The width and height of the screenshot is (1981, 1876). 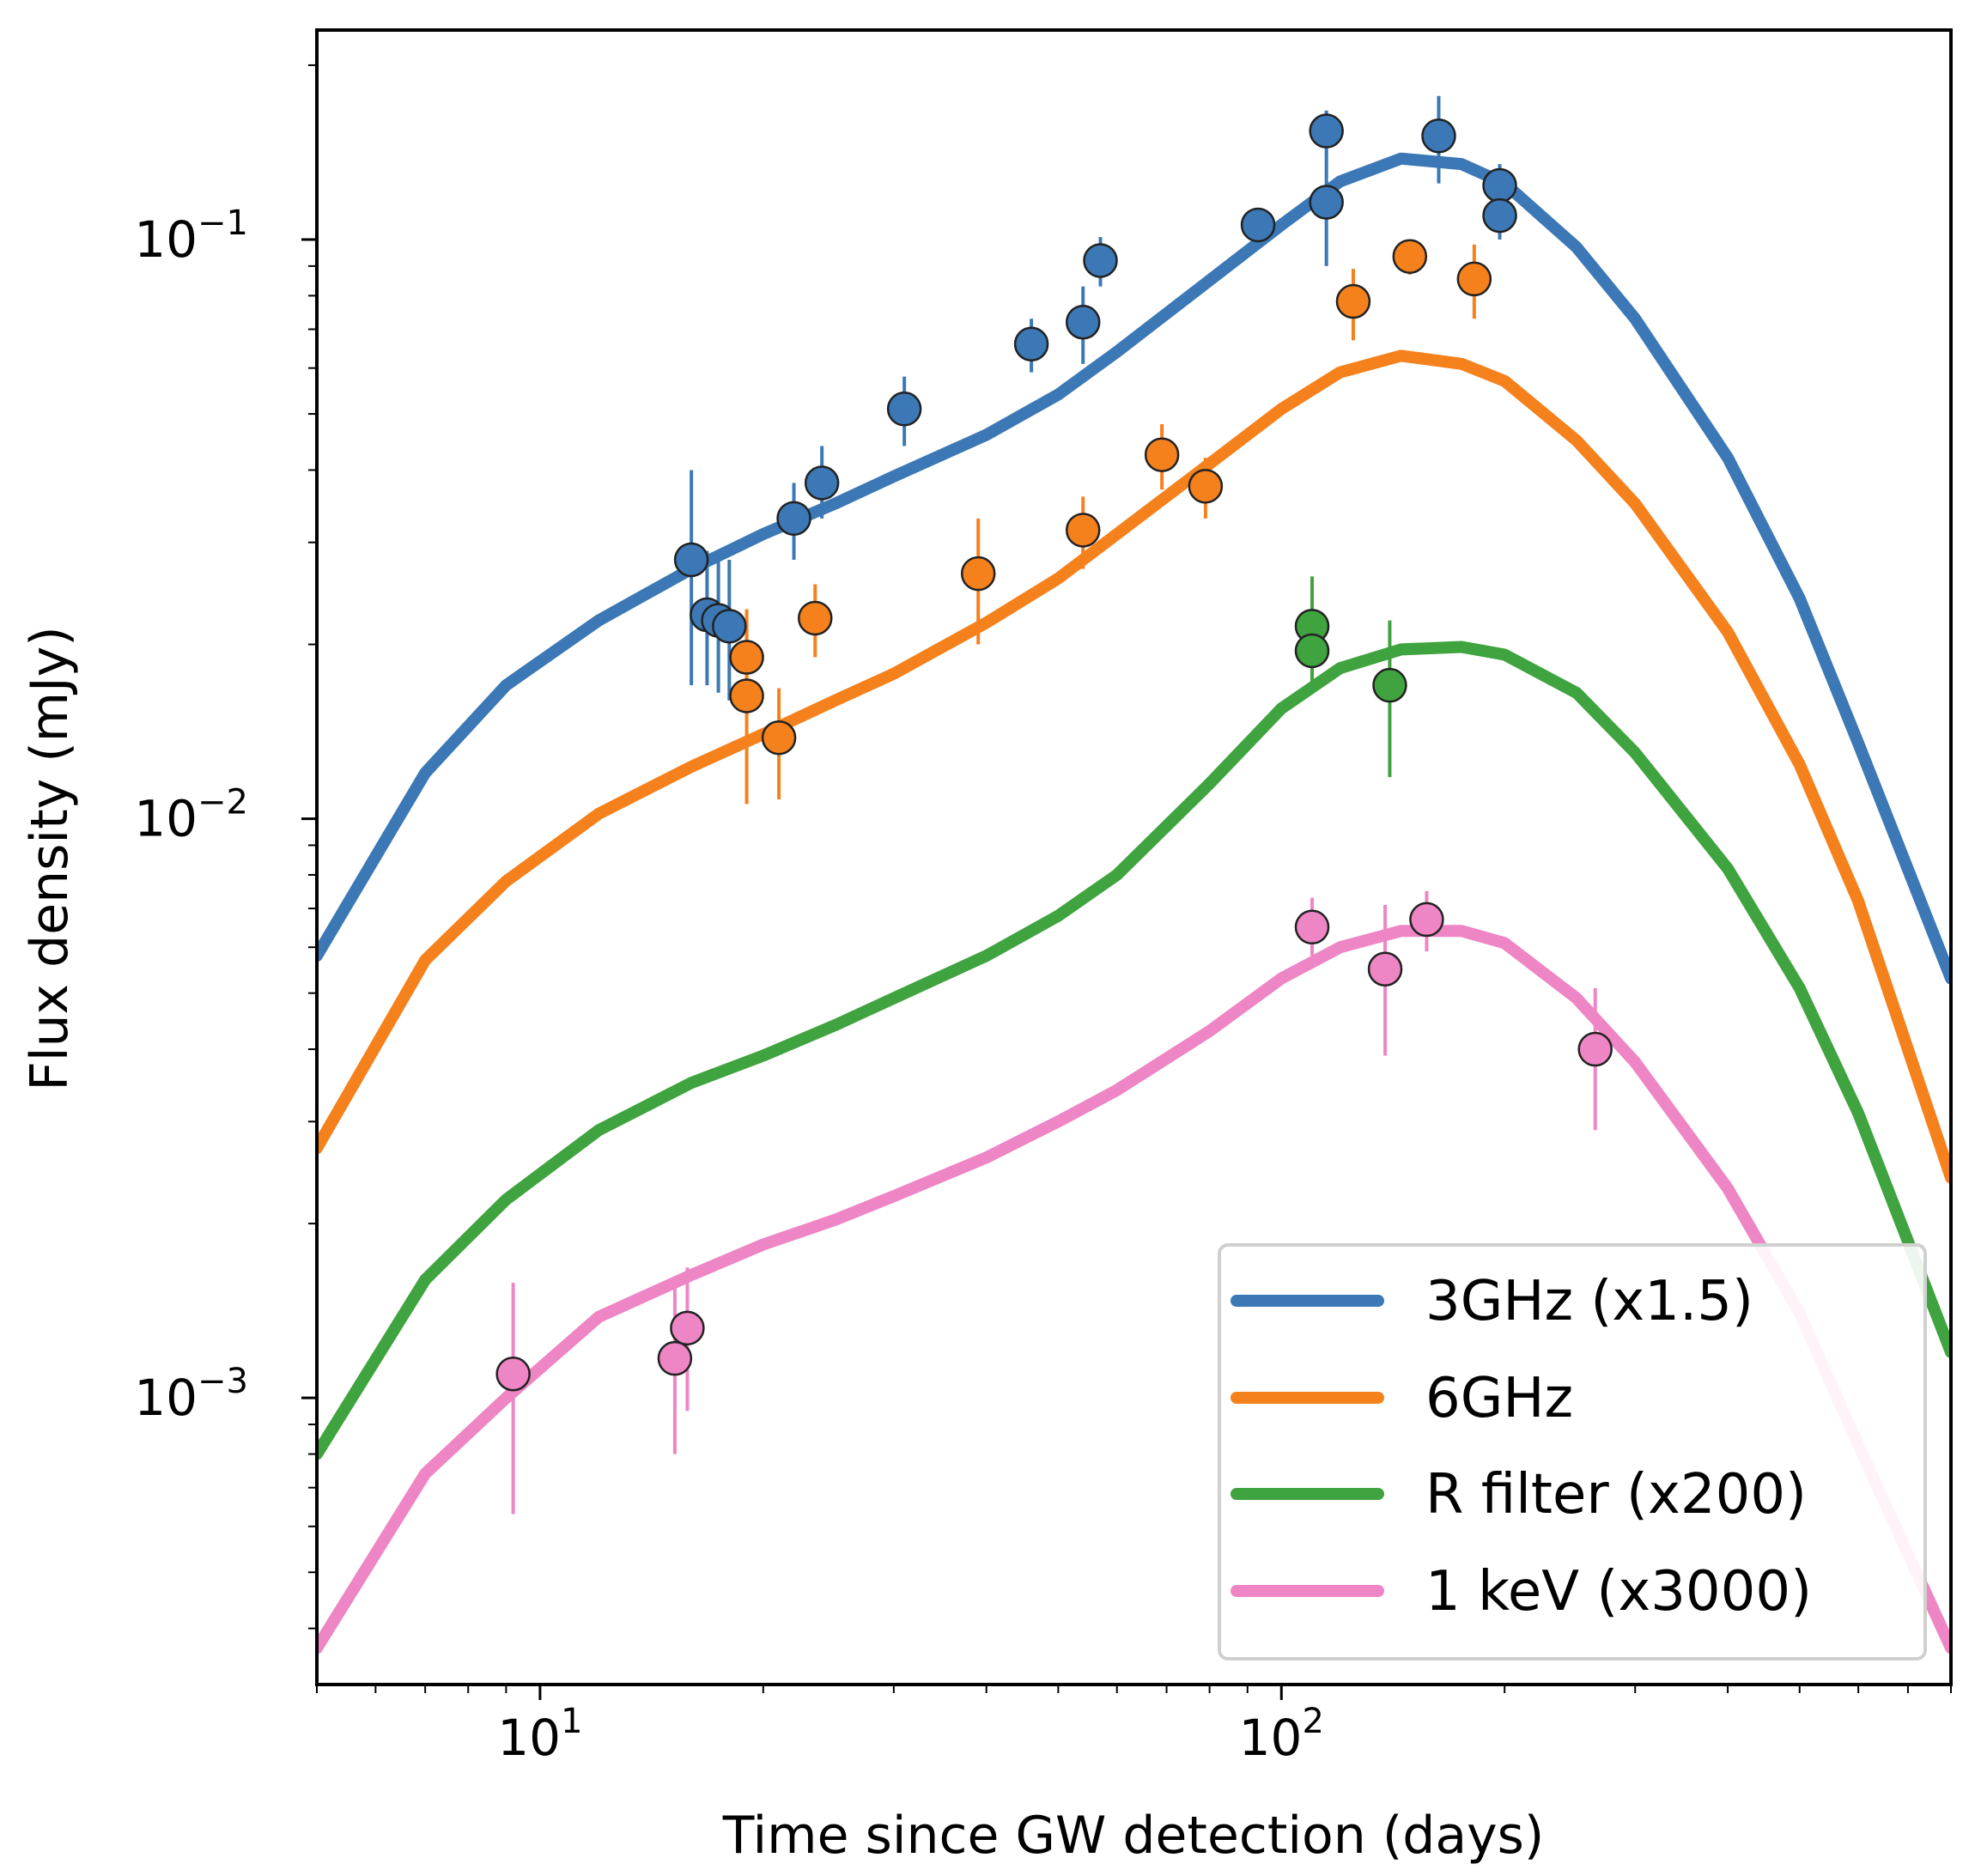 I want to click on legend-item-6ghz: 6GHz, so click(x=1402, y=1399).